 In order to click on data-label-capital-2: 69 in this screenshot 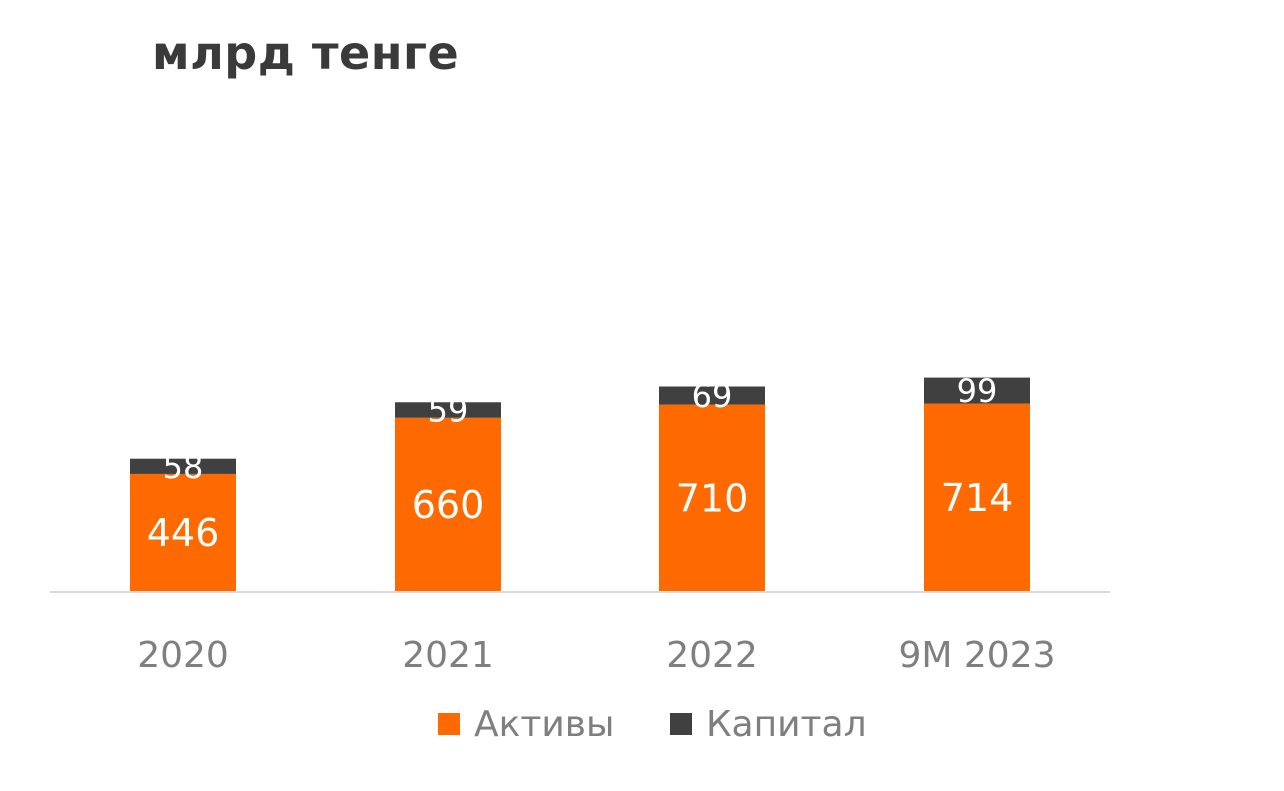, I will do `click(712, 396)`.